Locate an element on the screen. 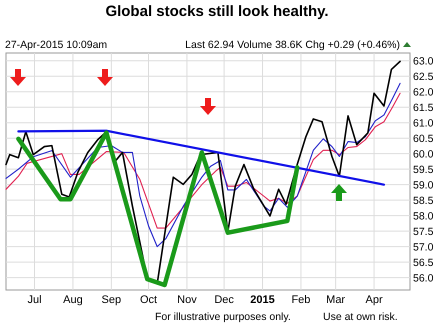 This screenshot has width=434, height=333. x-tick-label: Aug is located at coordinates (73, 300).